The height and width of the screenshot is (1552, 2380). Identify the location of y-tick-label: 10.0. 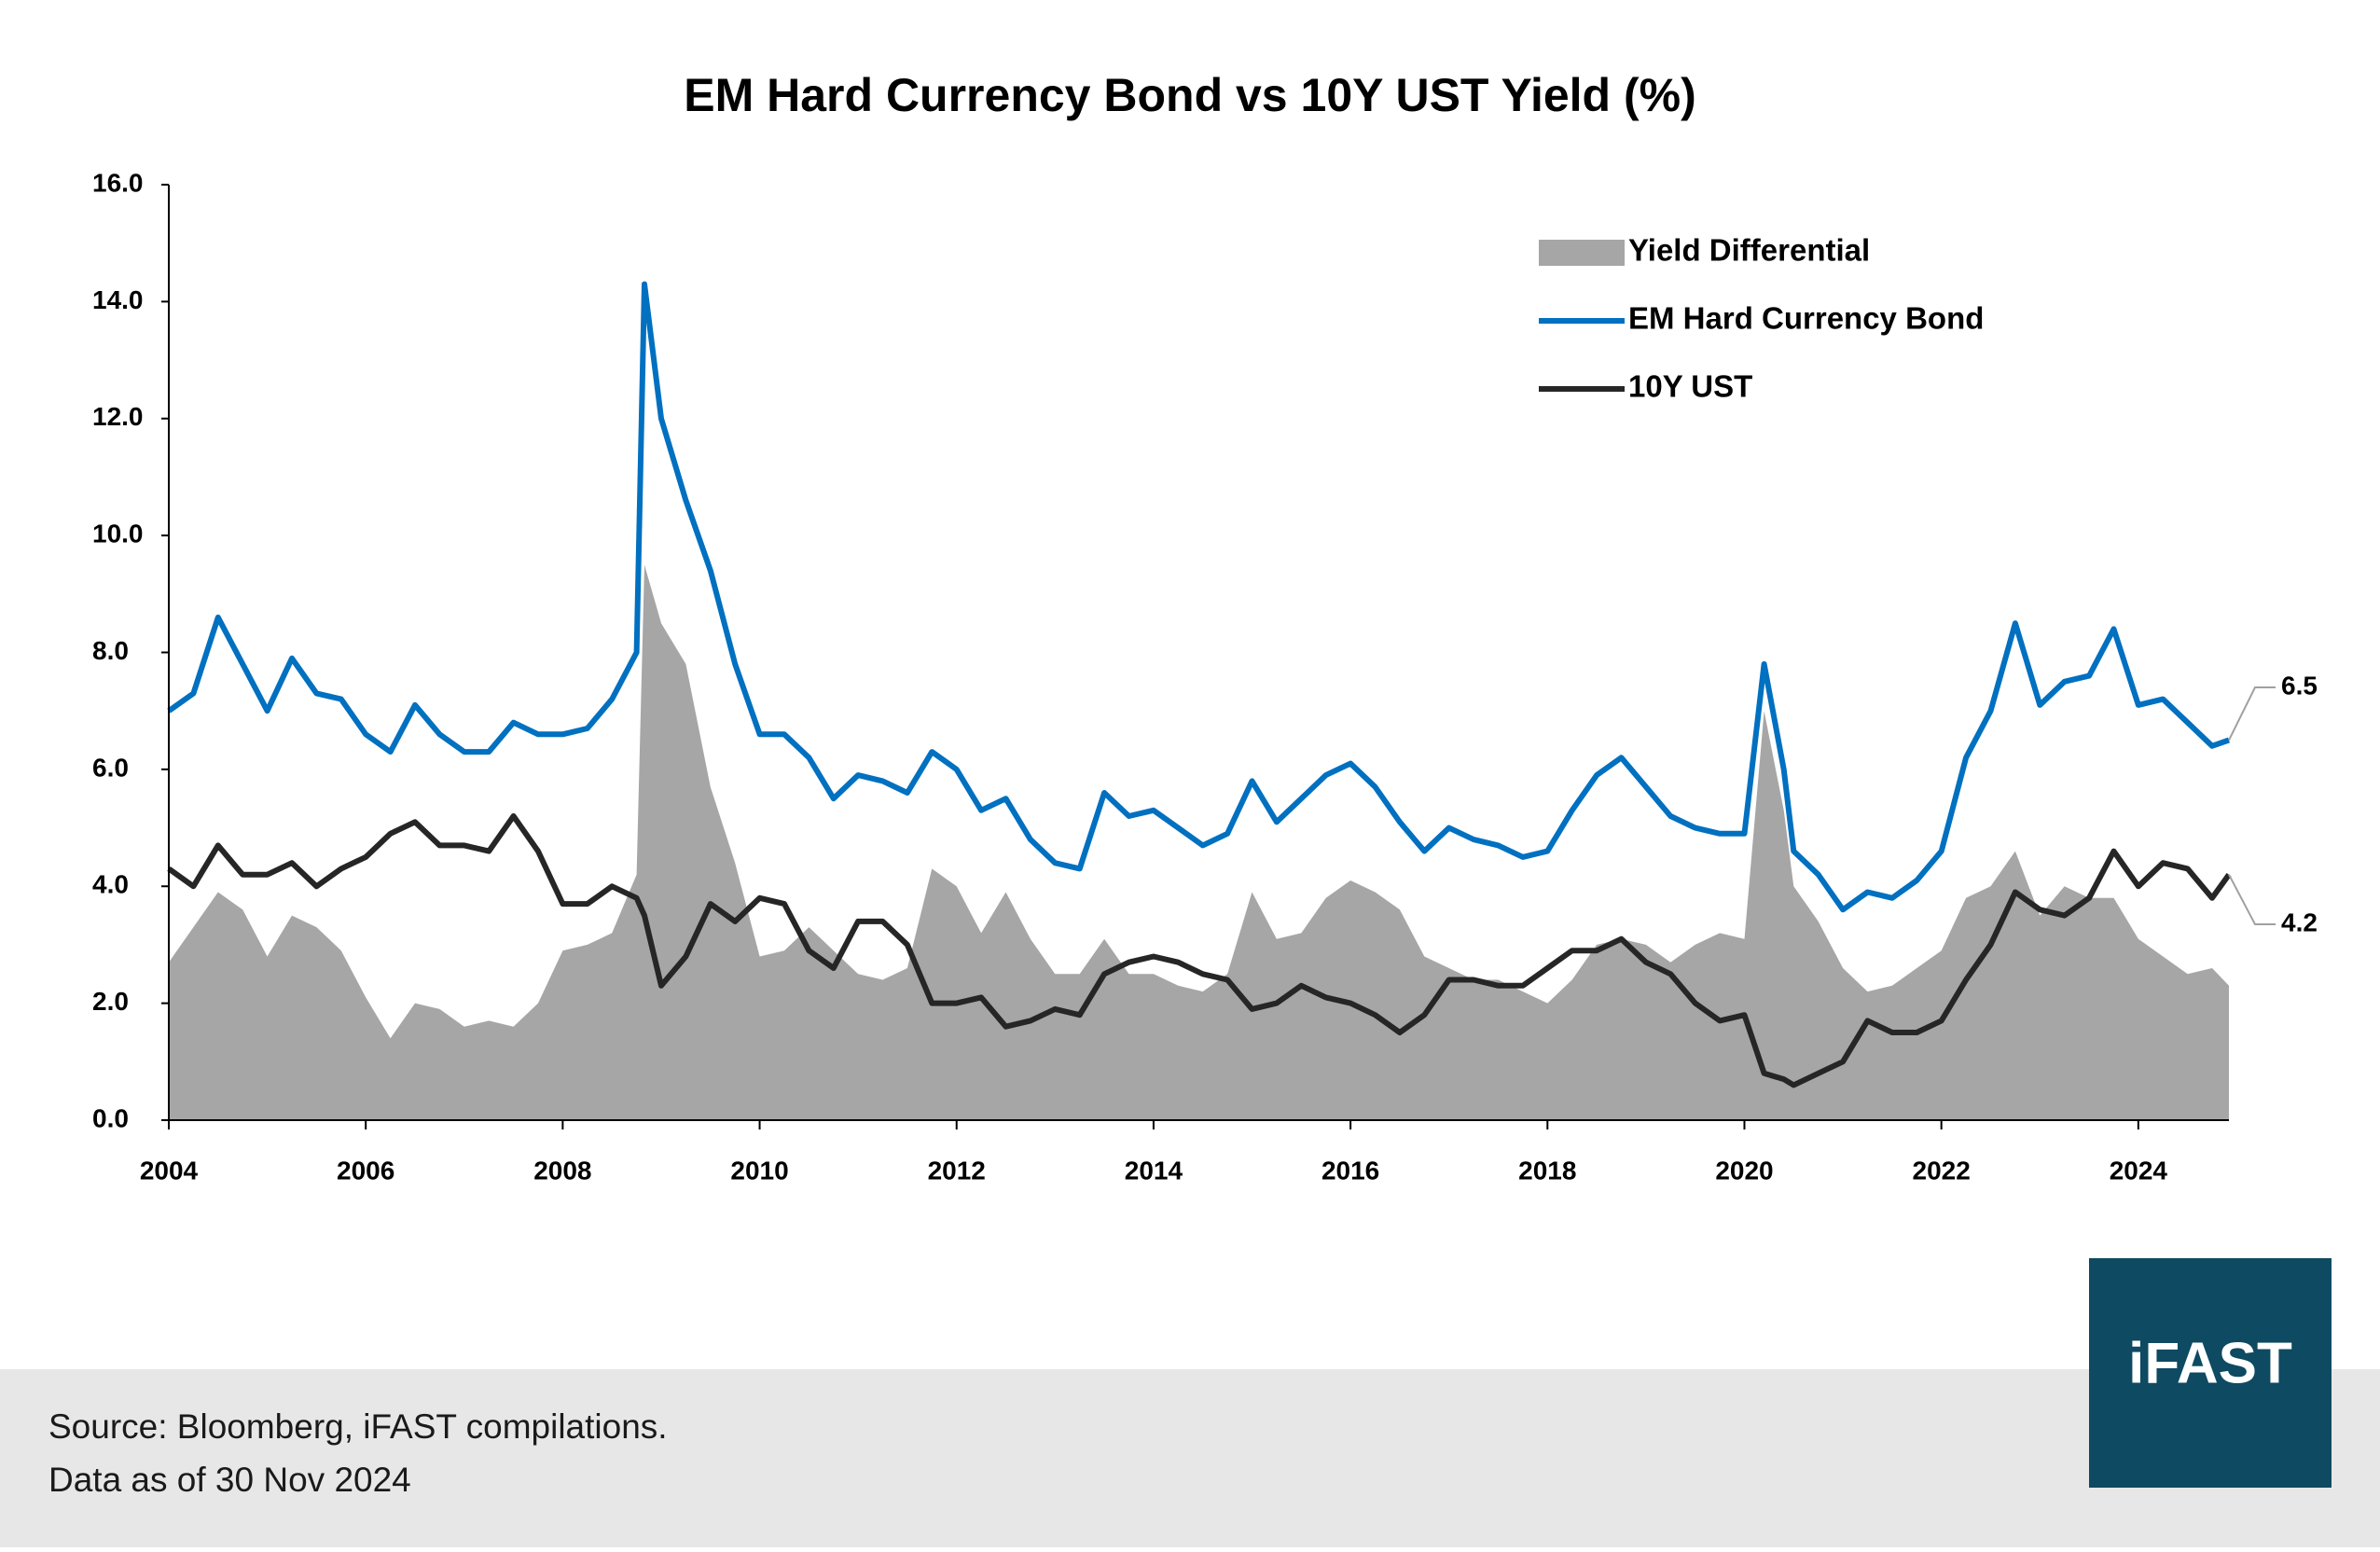
(118, 534).